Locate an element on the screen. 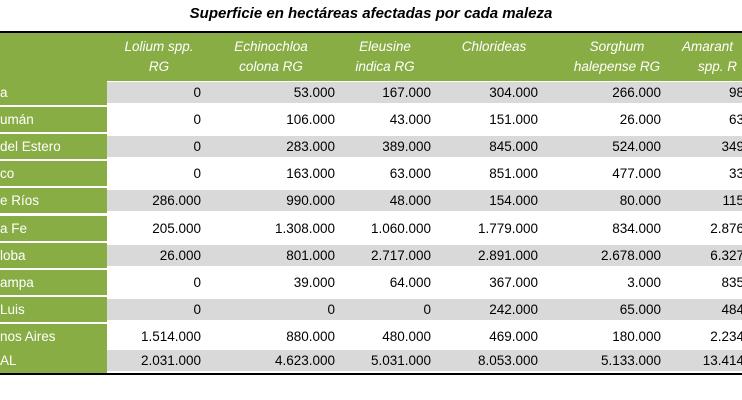 The image size is (742, 400). table-cell: 484 is located at coordinates (731, 309).